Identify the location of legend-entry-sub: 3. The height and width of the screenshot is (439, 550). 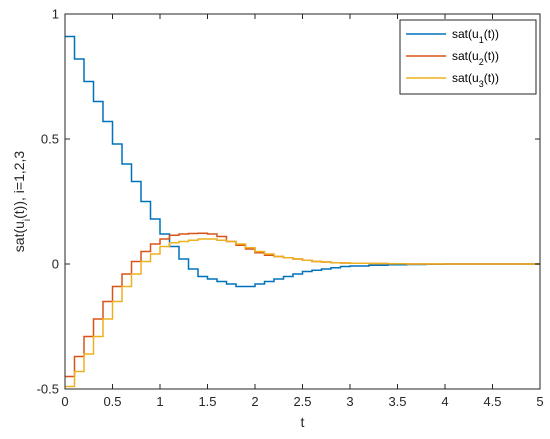
(481, 84).